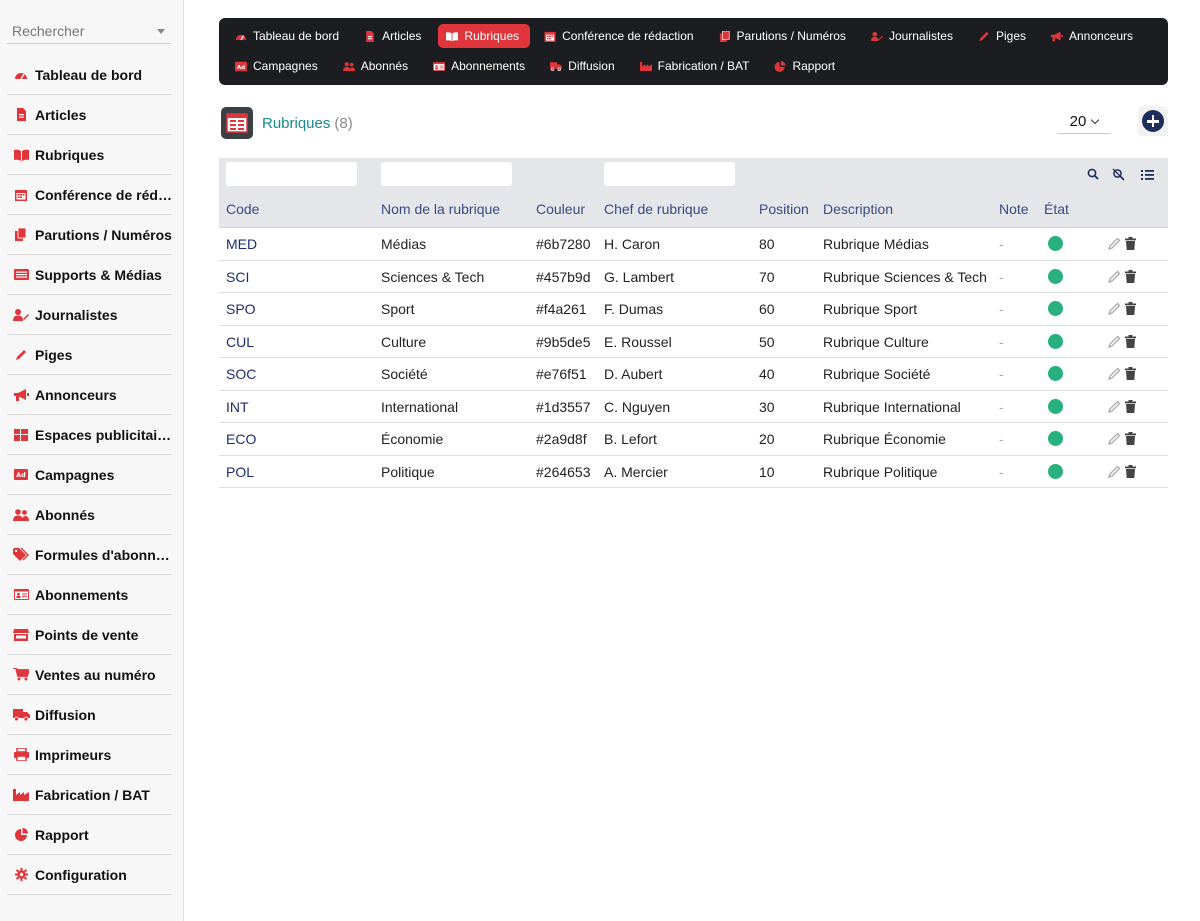  I want to click on file-icon, so click(370, 36).